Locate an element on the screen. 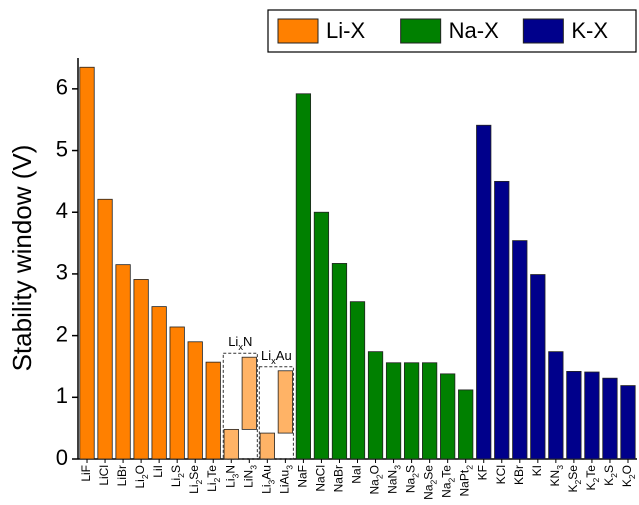 The height and width of the screenshot is (505, 639). x-tick-label: KF is located at coordinates (483, 472).